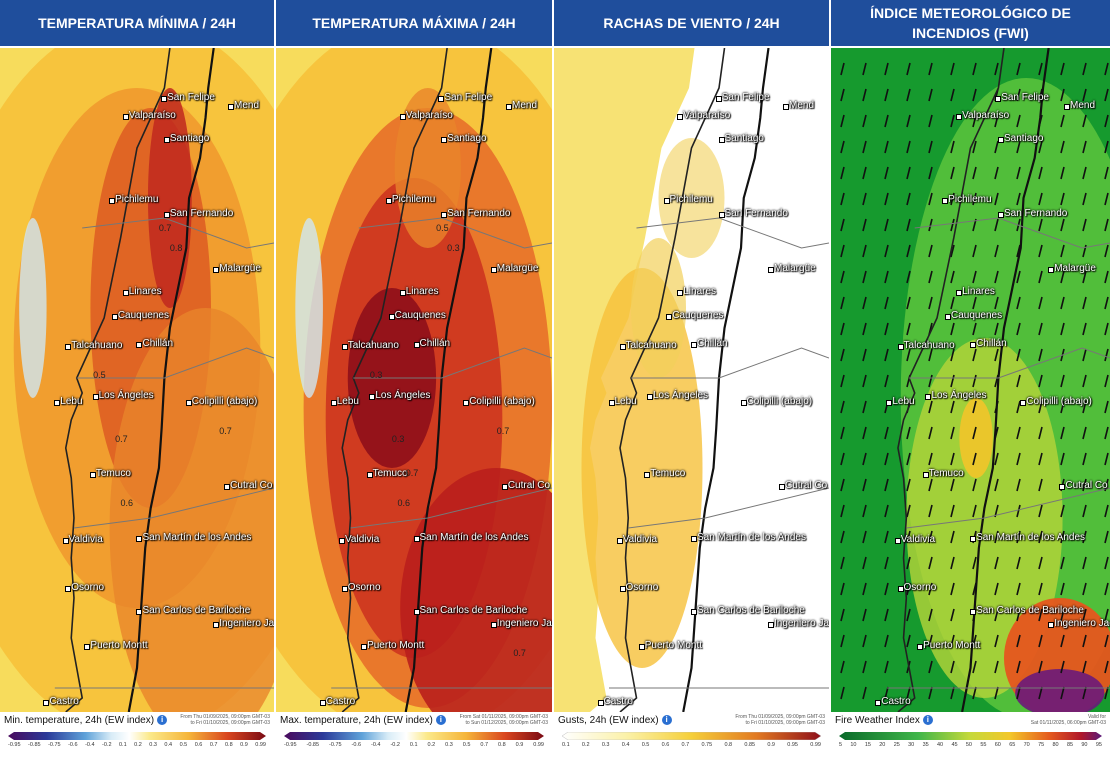 The height and width of the screenshot is (758, 1110). I want to click on city-label: Los Ángeles, so click(400, 395).